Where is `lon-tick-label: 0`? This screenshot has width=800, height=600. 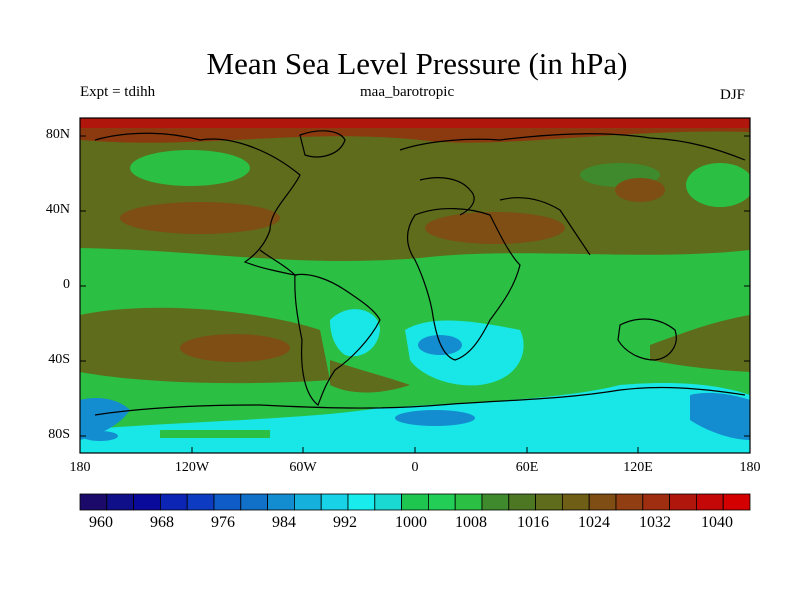 lon-tick-label: 0 is located at coordinates (415, 467).